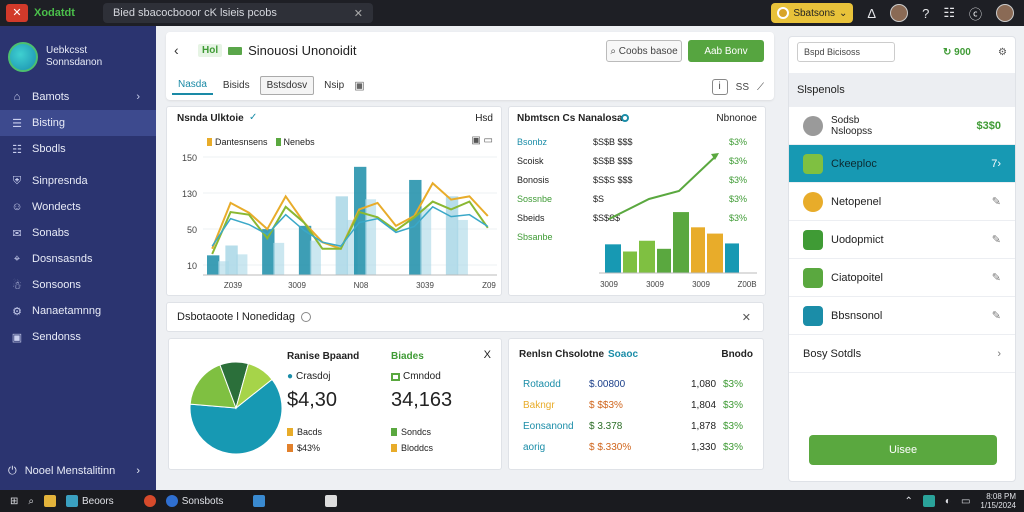 This screenshot has width=1024, height=512. I want to click on clock-time: 8:08 PM, so click(1001, 496).